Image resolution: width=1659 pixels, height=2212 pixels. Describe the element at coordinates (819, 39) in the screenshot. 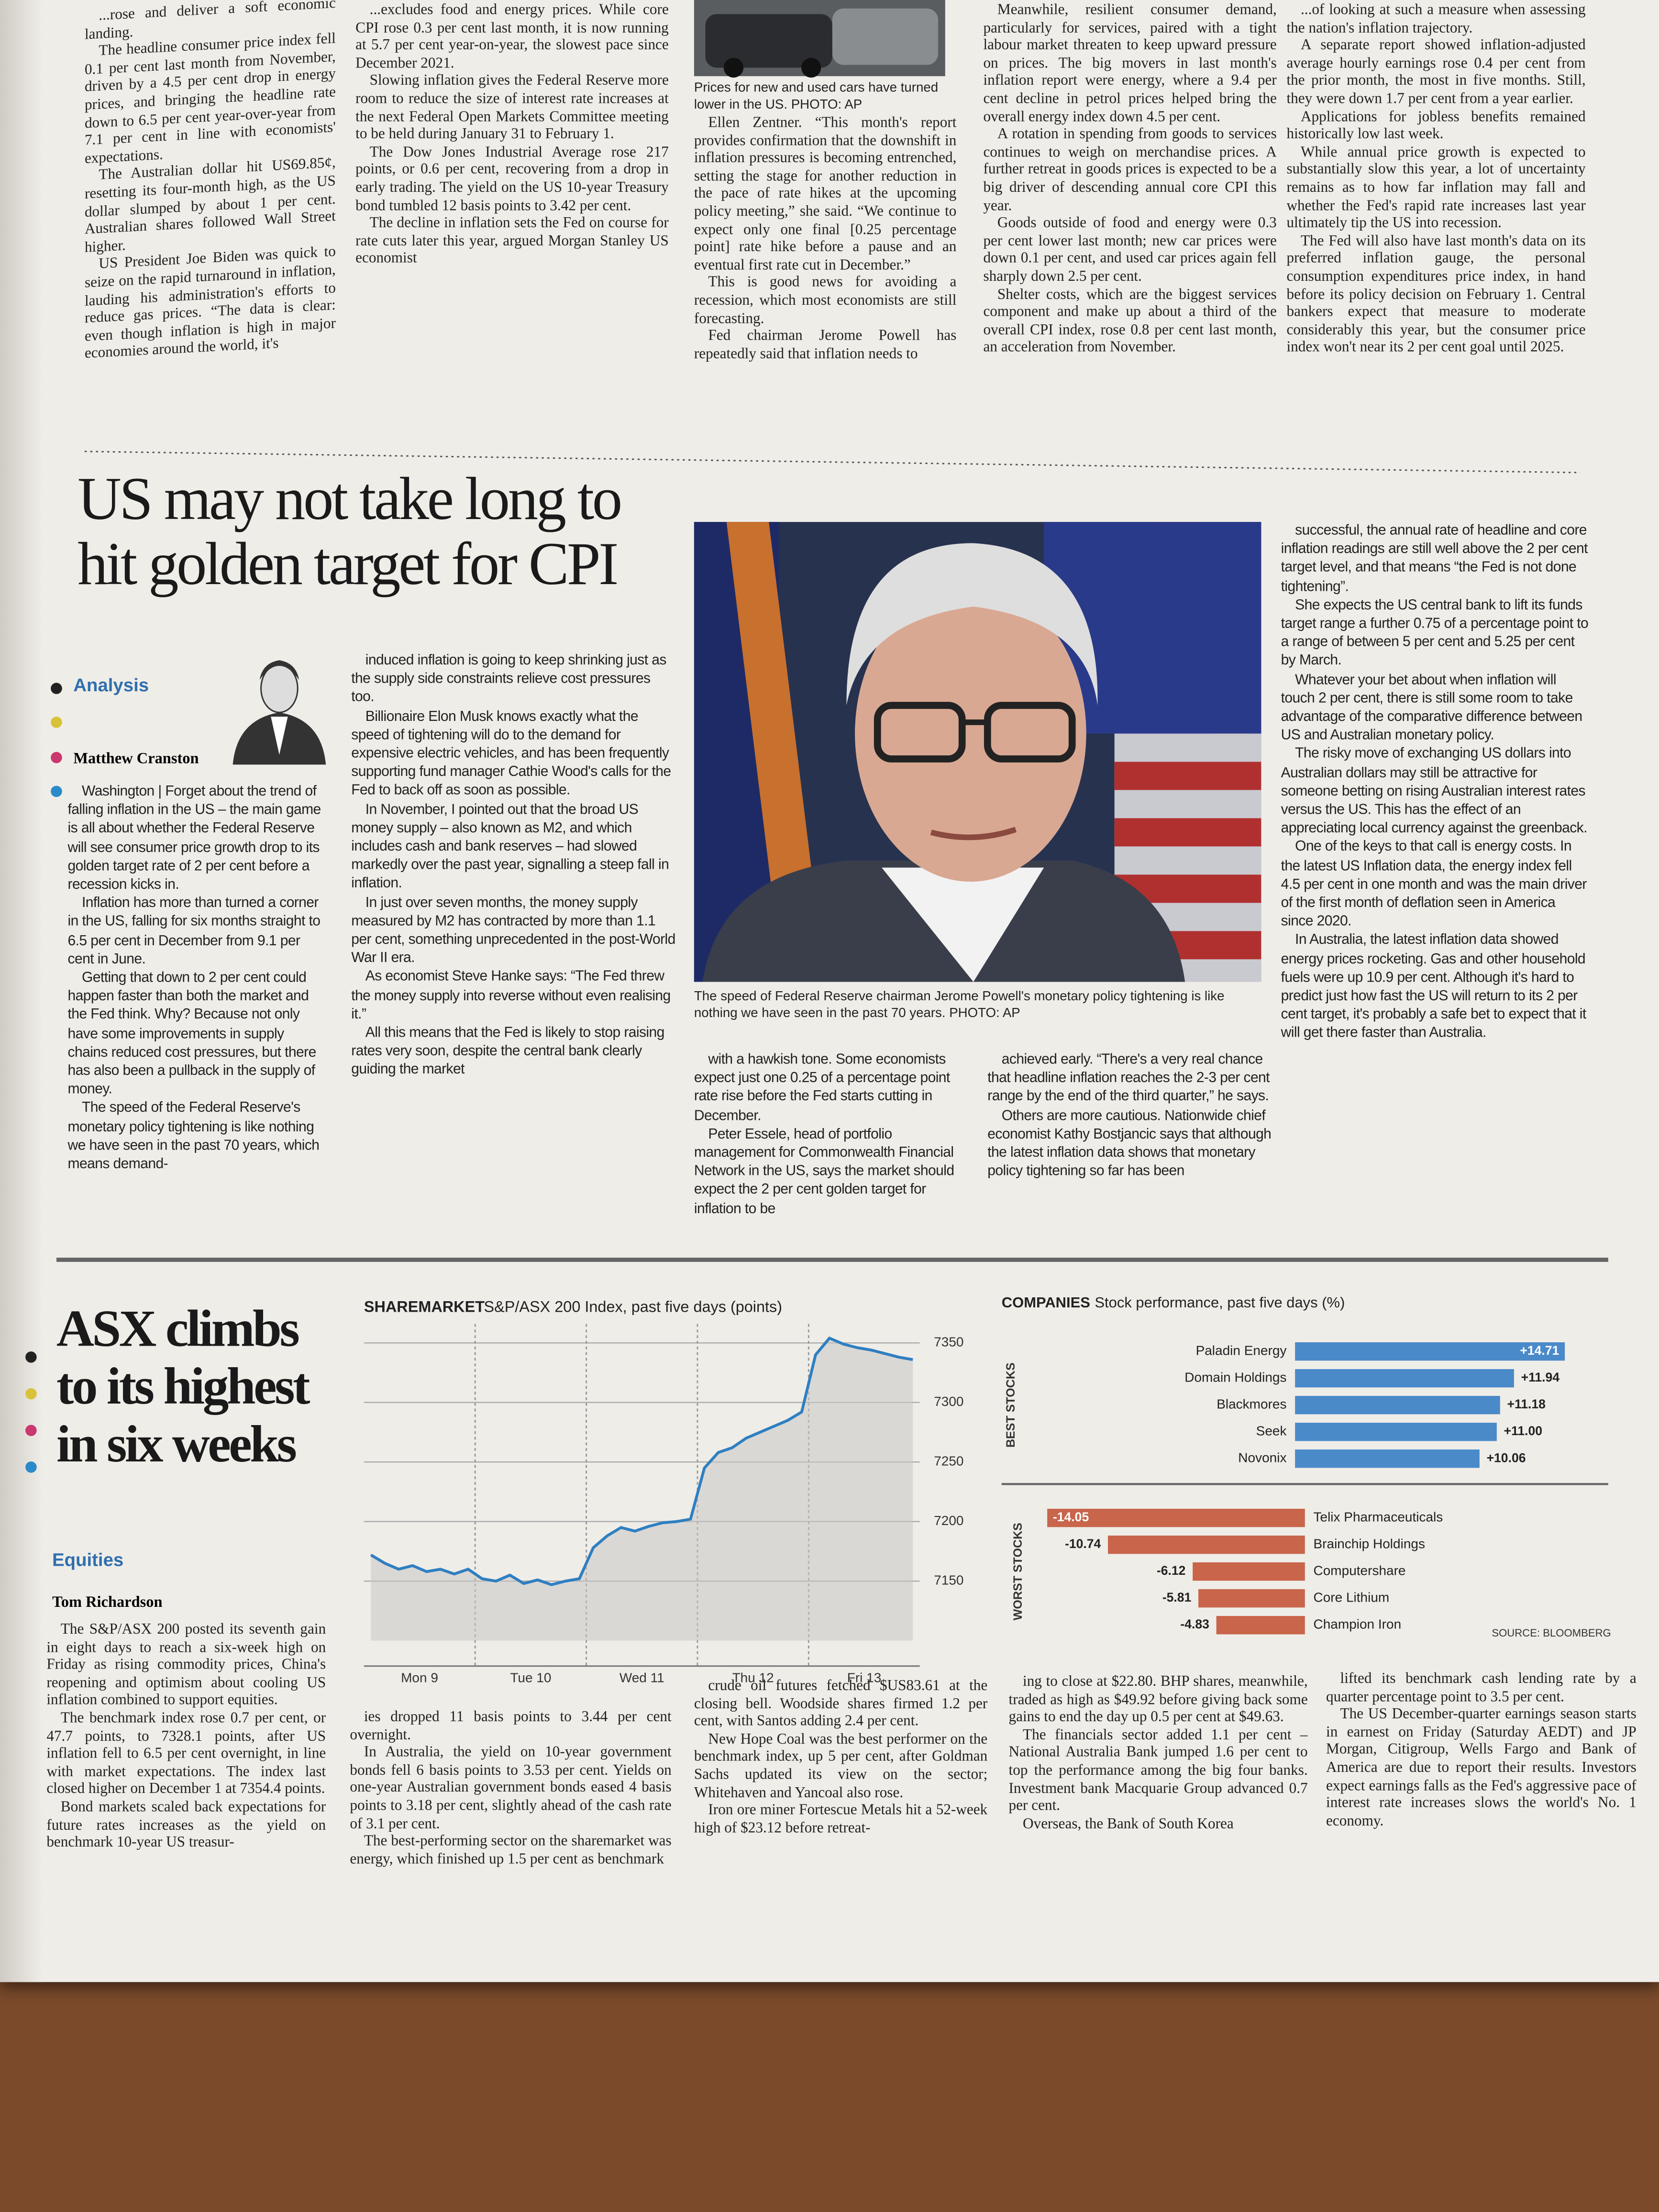

I see `car-photo` at that location.